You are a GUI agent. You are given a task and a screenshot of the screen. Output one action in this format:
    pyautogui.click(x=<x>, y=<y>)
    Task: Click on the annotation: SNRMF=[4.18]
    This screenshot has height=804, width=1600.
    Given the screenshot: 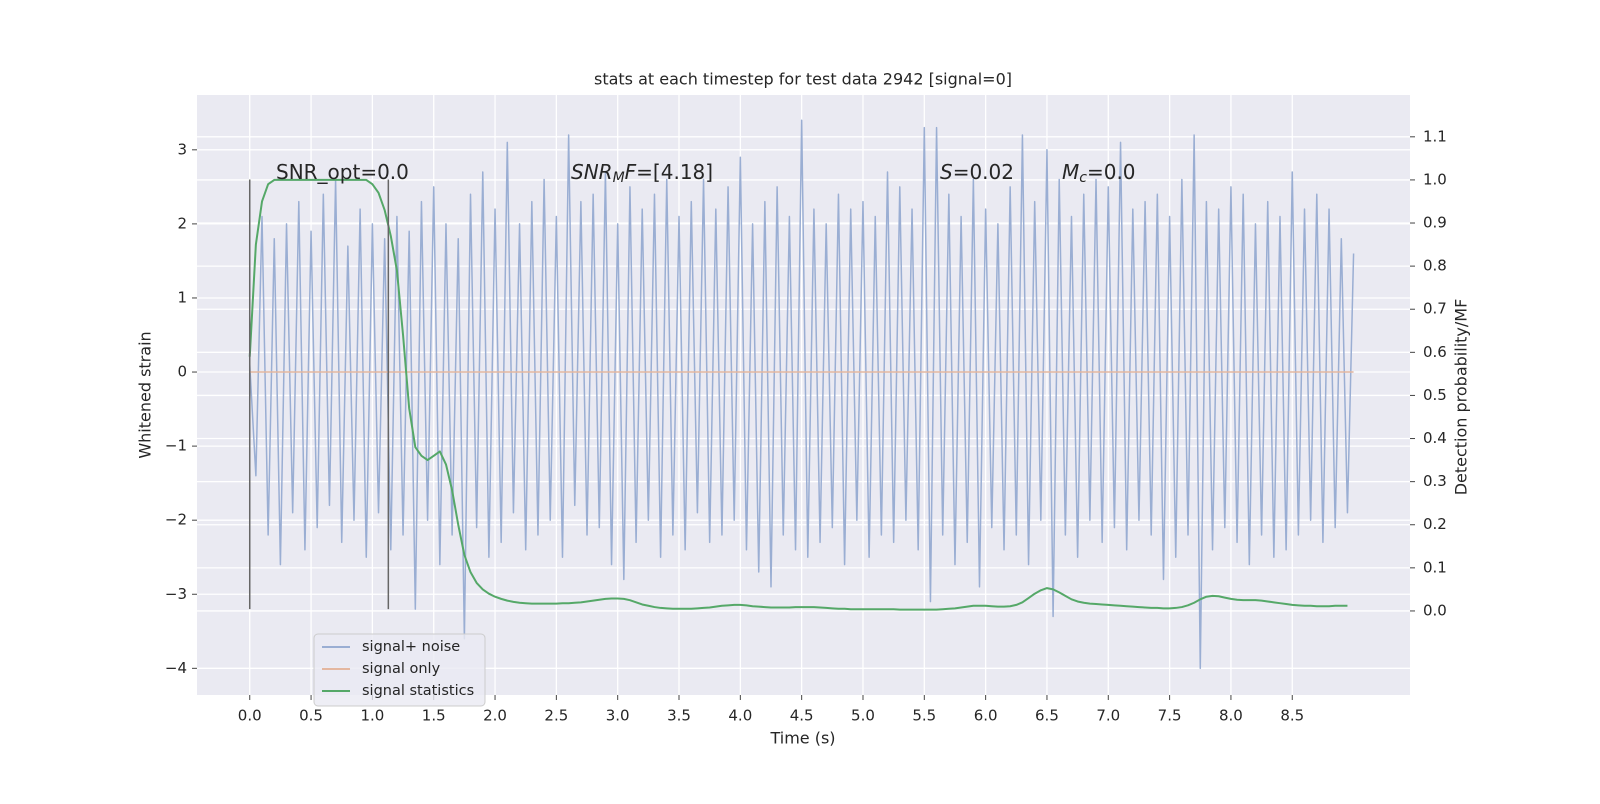 What is the action you would take?
    pyautogui.click(x=642, y=173)
    